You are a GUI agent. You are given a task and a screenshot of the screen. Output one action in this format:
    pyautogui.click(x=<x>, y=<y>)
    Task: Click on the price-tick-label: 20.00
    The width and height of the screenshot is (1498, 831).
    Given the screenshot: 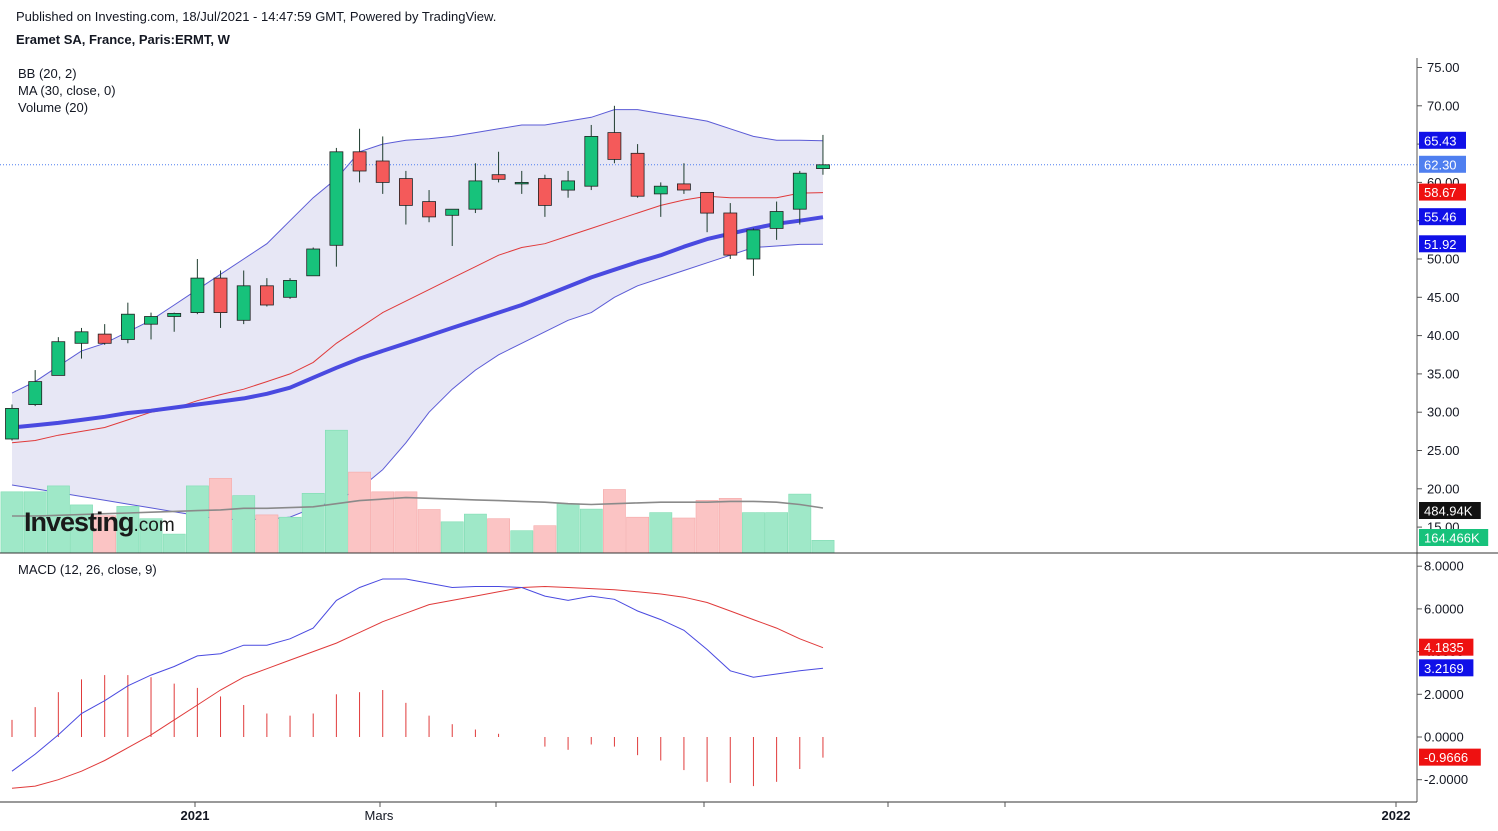 What is the action you would take?
    pyautogui.click(x=1443, y=488)
    